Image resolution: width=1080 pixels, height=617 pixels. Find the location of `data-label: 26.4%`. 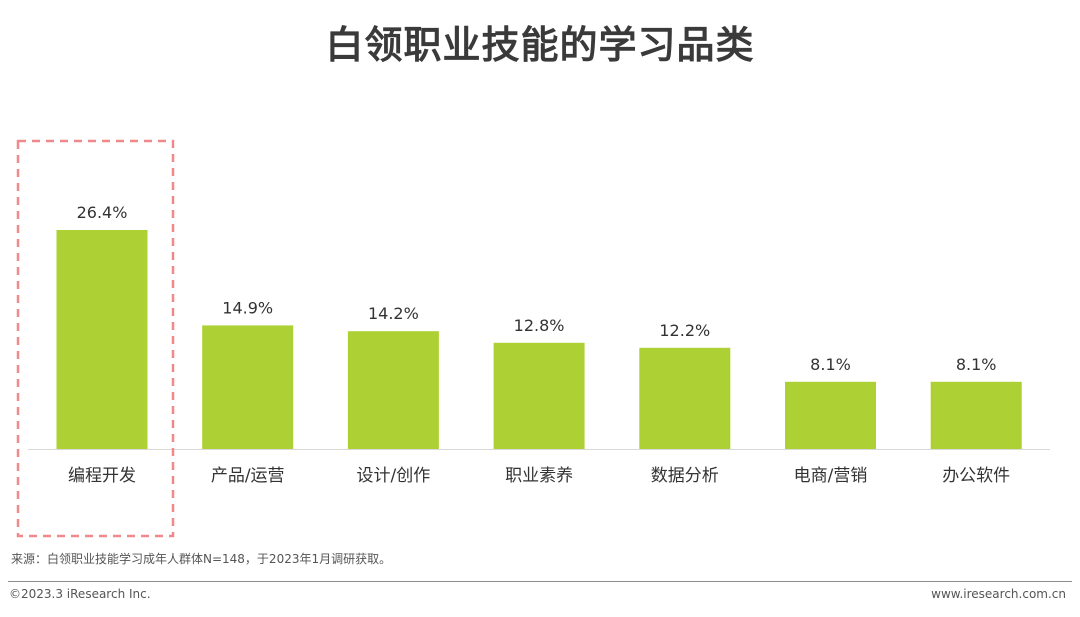

data-label: 26.4% is located at coordinates (102, 212).